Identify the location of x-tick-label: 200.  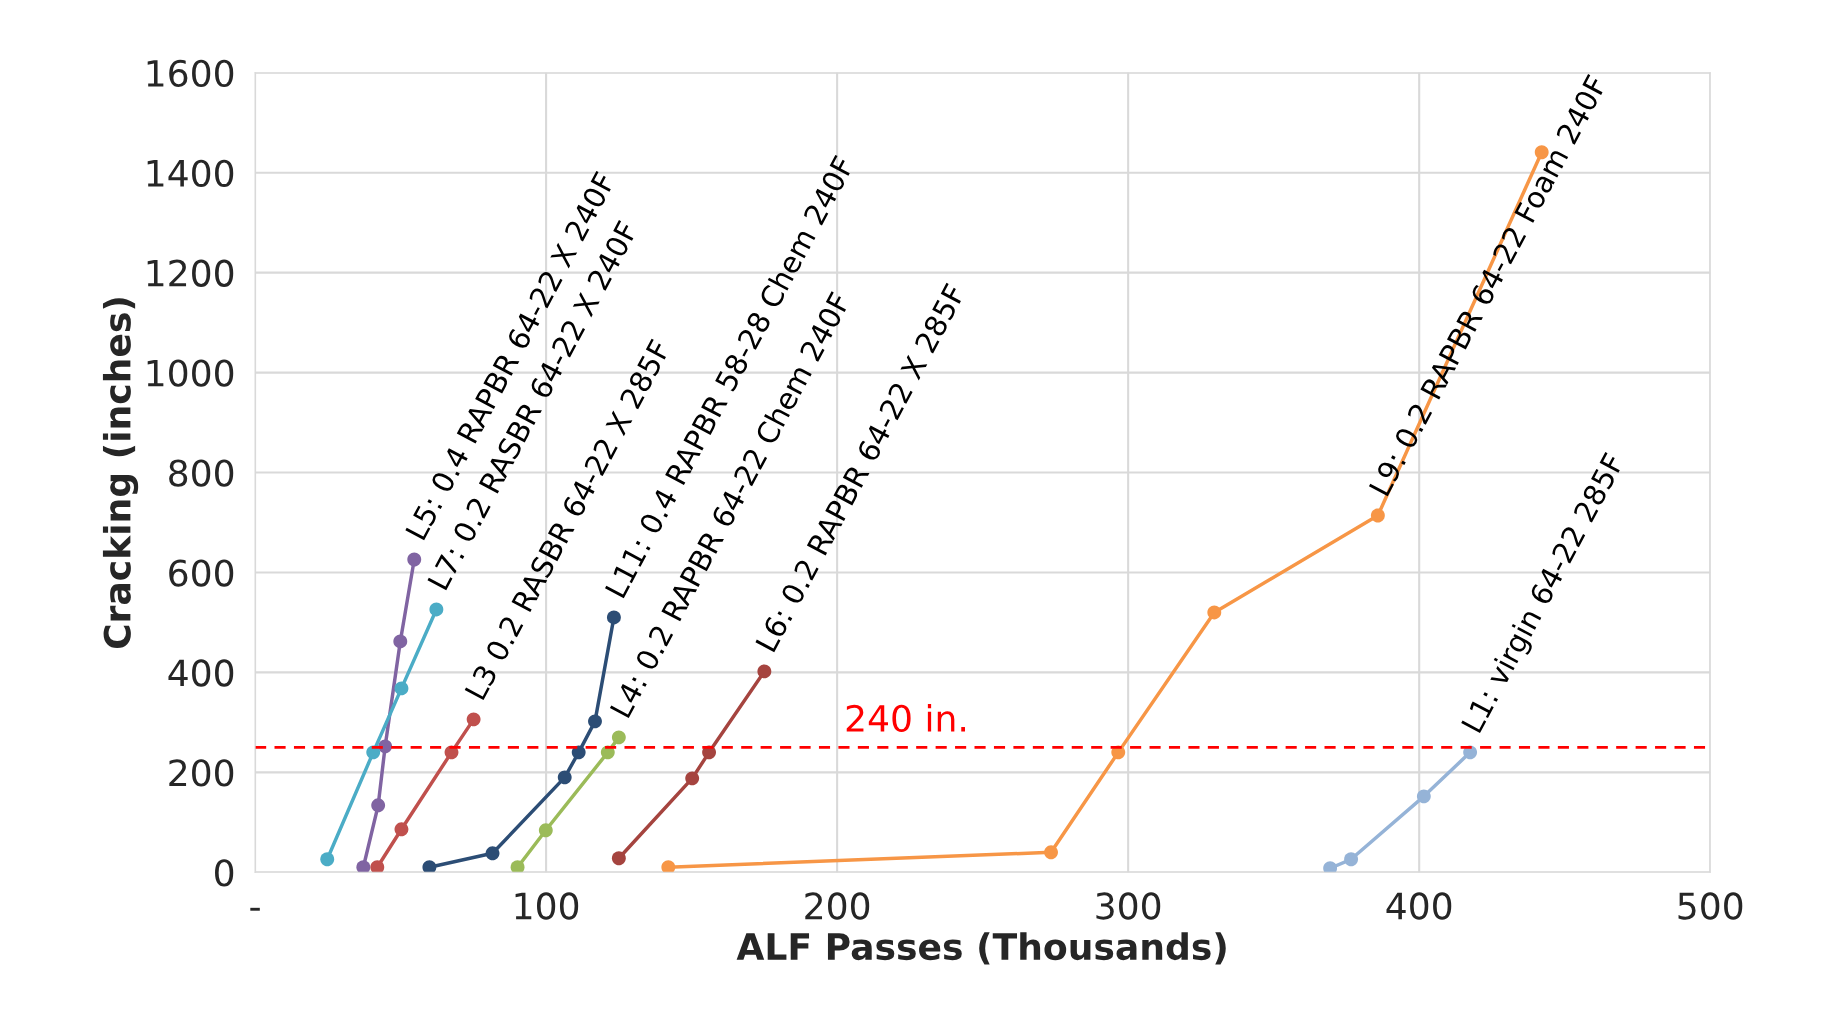
(837, 906).